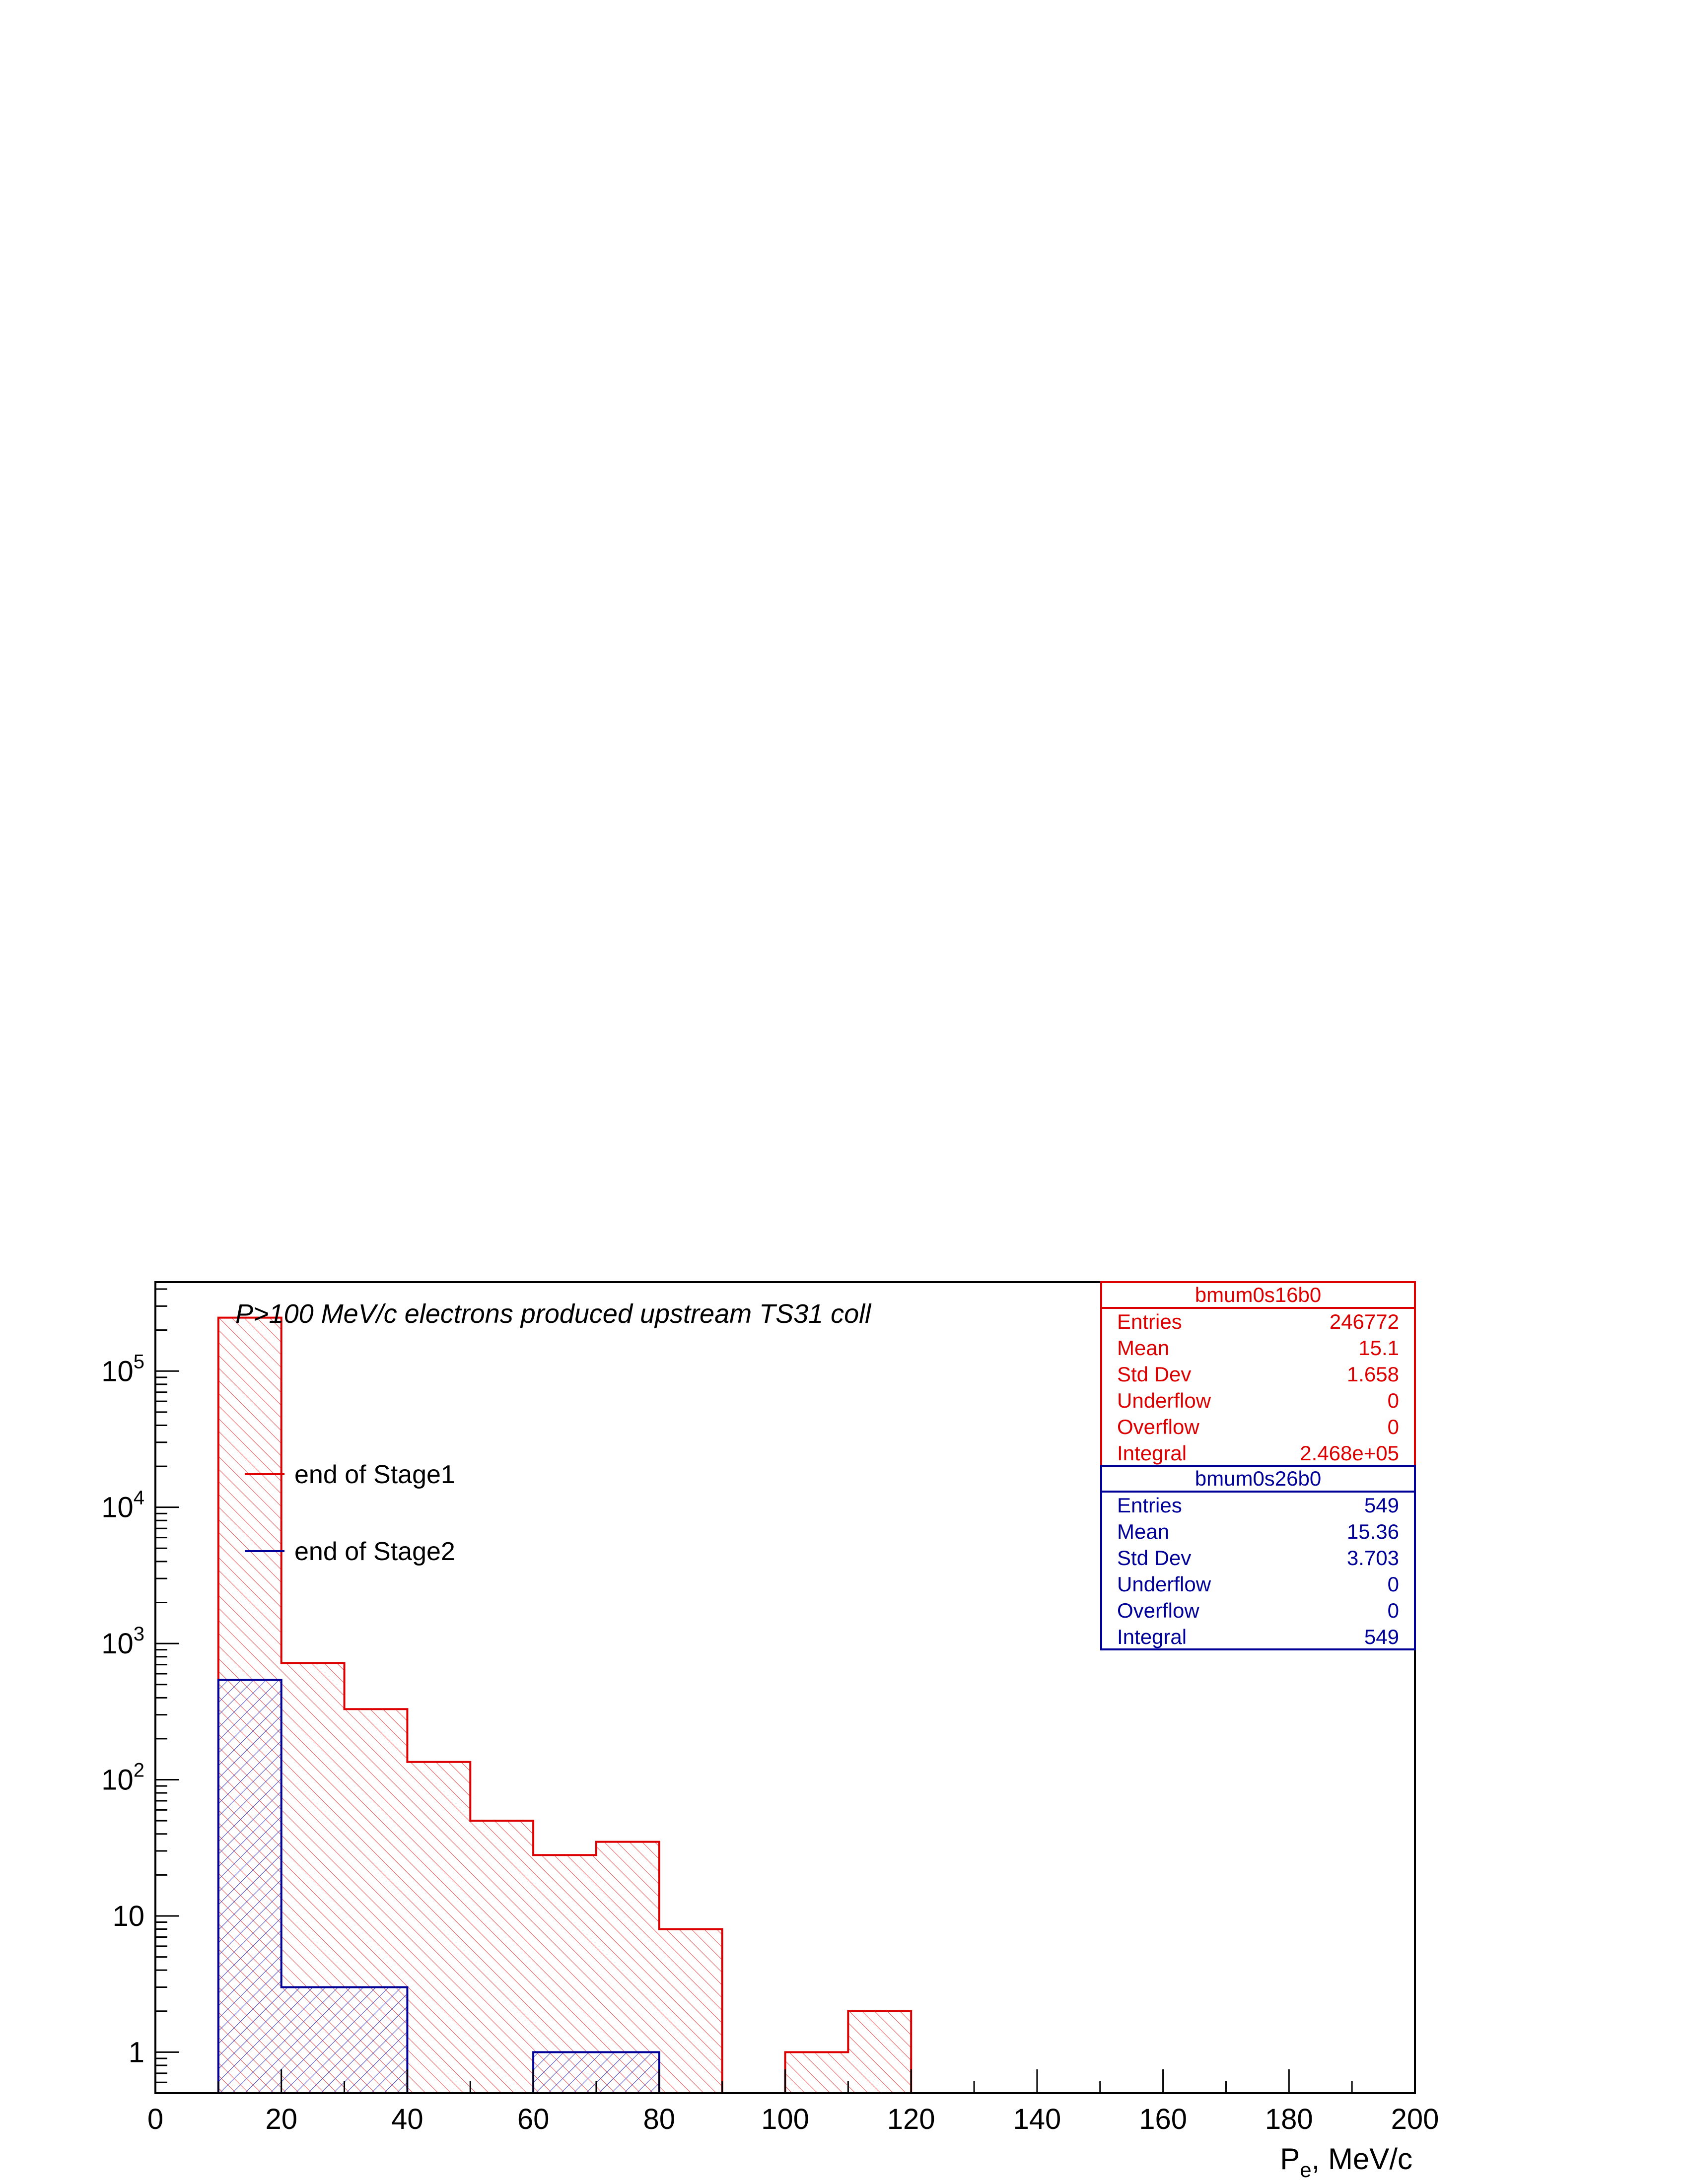 This screenshot has width=1688, height=2184. I want to click on x-tick-label: 120, so click(911, 2119).